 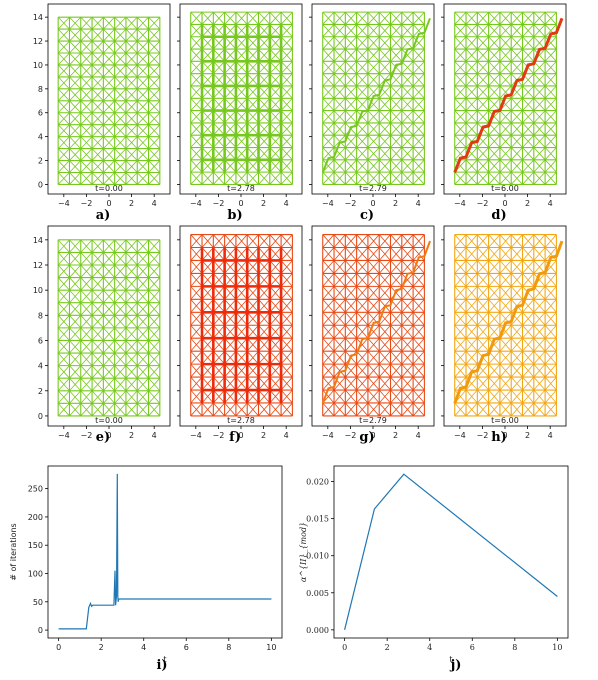 I want to click on axes-frame, so click(x=165, y=552).